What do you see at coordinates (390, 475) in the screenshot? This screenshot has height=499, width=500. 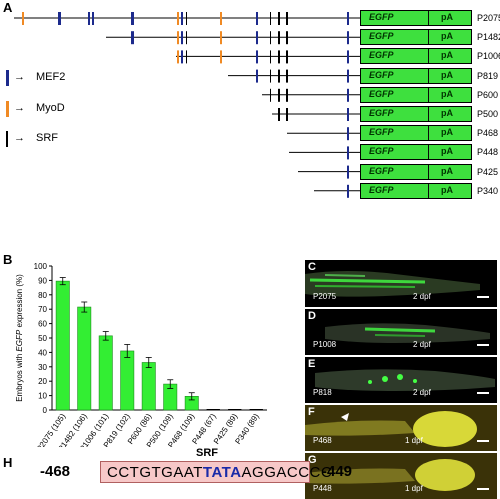 I see `larva-image-g` at bounding box center [390, 475].